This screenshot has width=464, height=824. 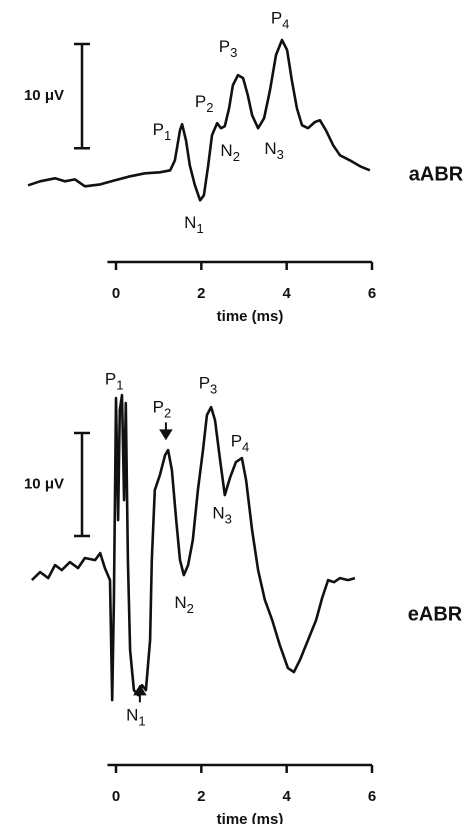 What do you see at coordinates (435, 614) in the screenshot?
I see `trace-name: eABR` at bounding box center [435, 614].